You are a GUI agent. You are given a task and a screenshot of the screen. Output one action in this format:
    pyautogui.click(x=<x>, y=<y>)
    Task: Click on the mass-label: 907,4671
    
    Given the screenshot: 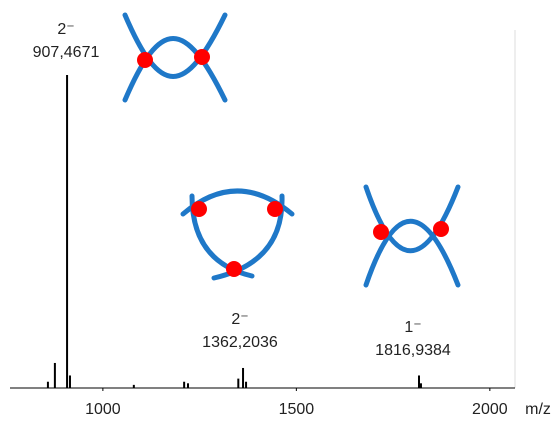 What is the action you would take?
    pyautogui.click(x=66, y=52)
    